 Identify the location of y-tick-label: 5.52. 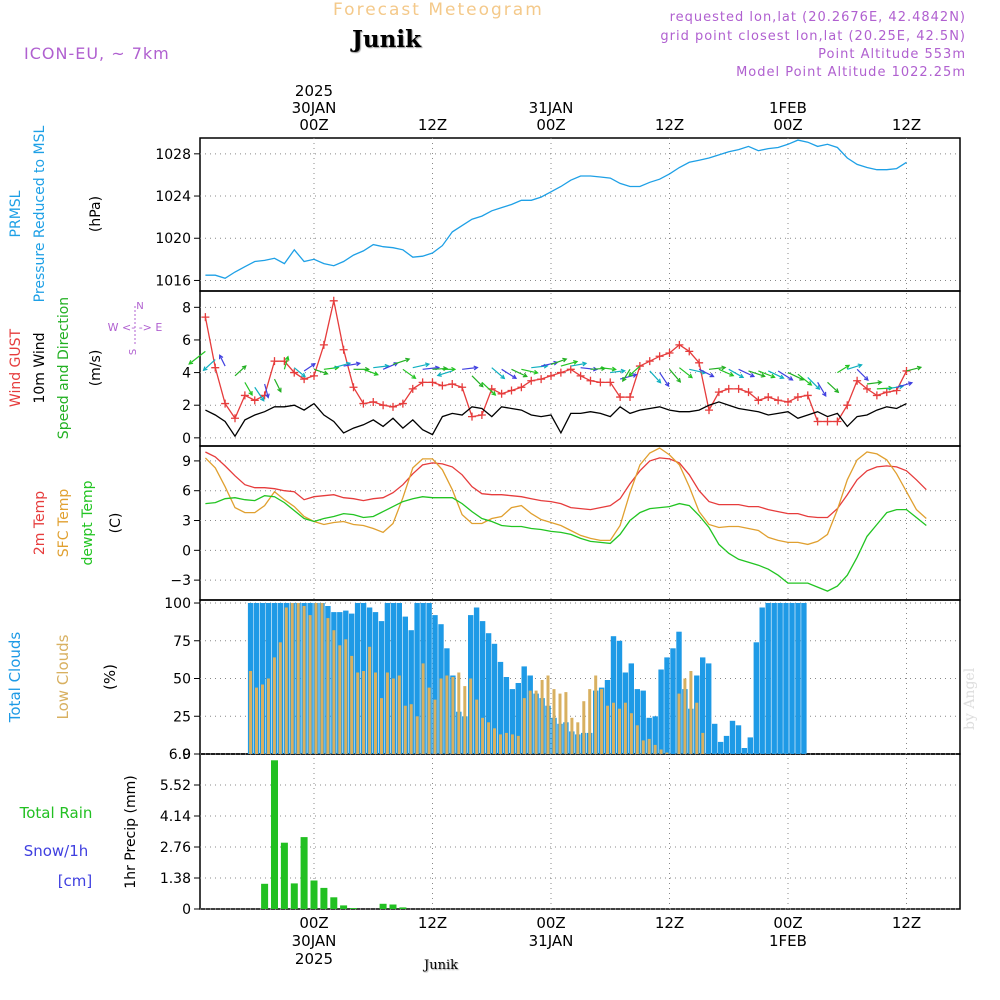
(175, 786).